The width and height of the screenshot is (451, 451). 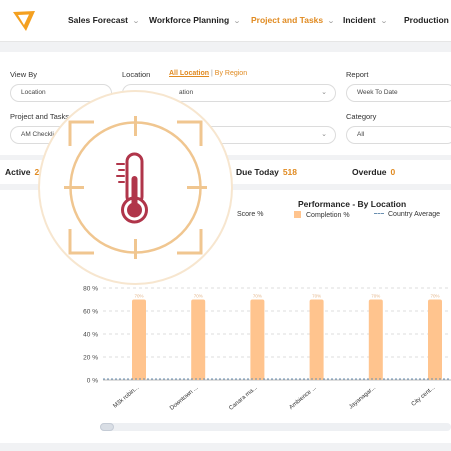 I want to click on tab-all-location: All Location, so click(x=189, y=73).